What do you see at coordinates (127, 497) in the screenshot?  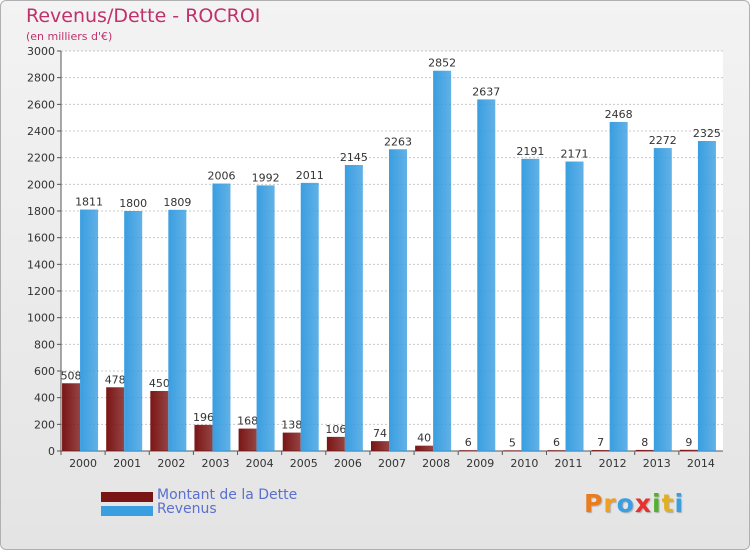 I see `legend-swatch-dette` at bounding box center [127, 497].